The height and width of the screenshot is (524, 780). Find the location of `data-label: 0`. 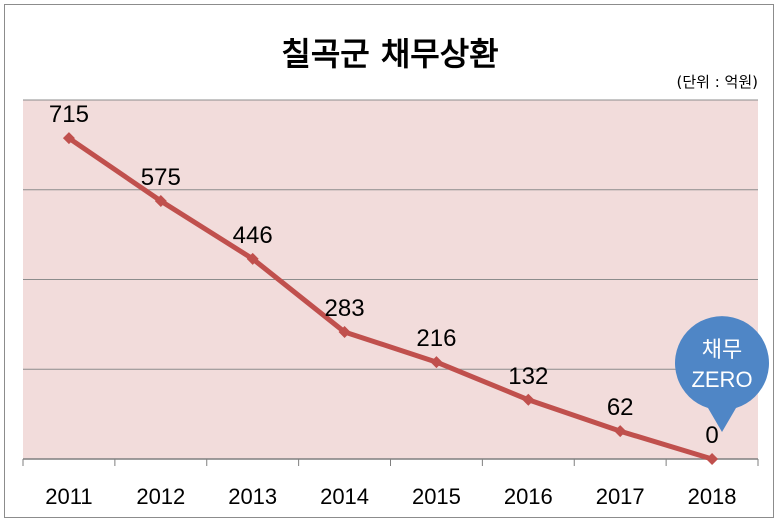

data-label: 0 is located at coordinates (711, 435).